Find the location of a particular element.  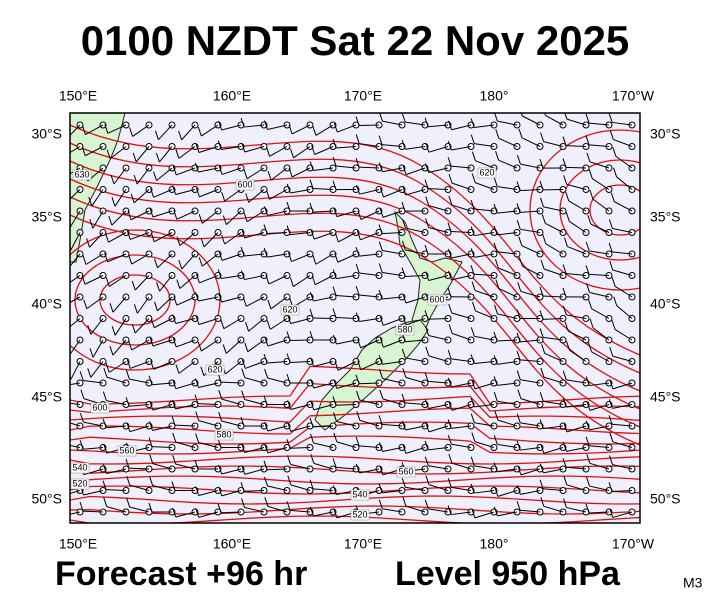

contour-label-box is located at coordinates (406, 472).